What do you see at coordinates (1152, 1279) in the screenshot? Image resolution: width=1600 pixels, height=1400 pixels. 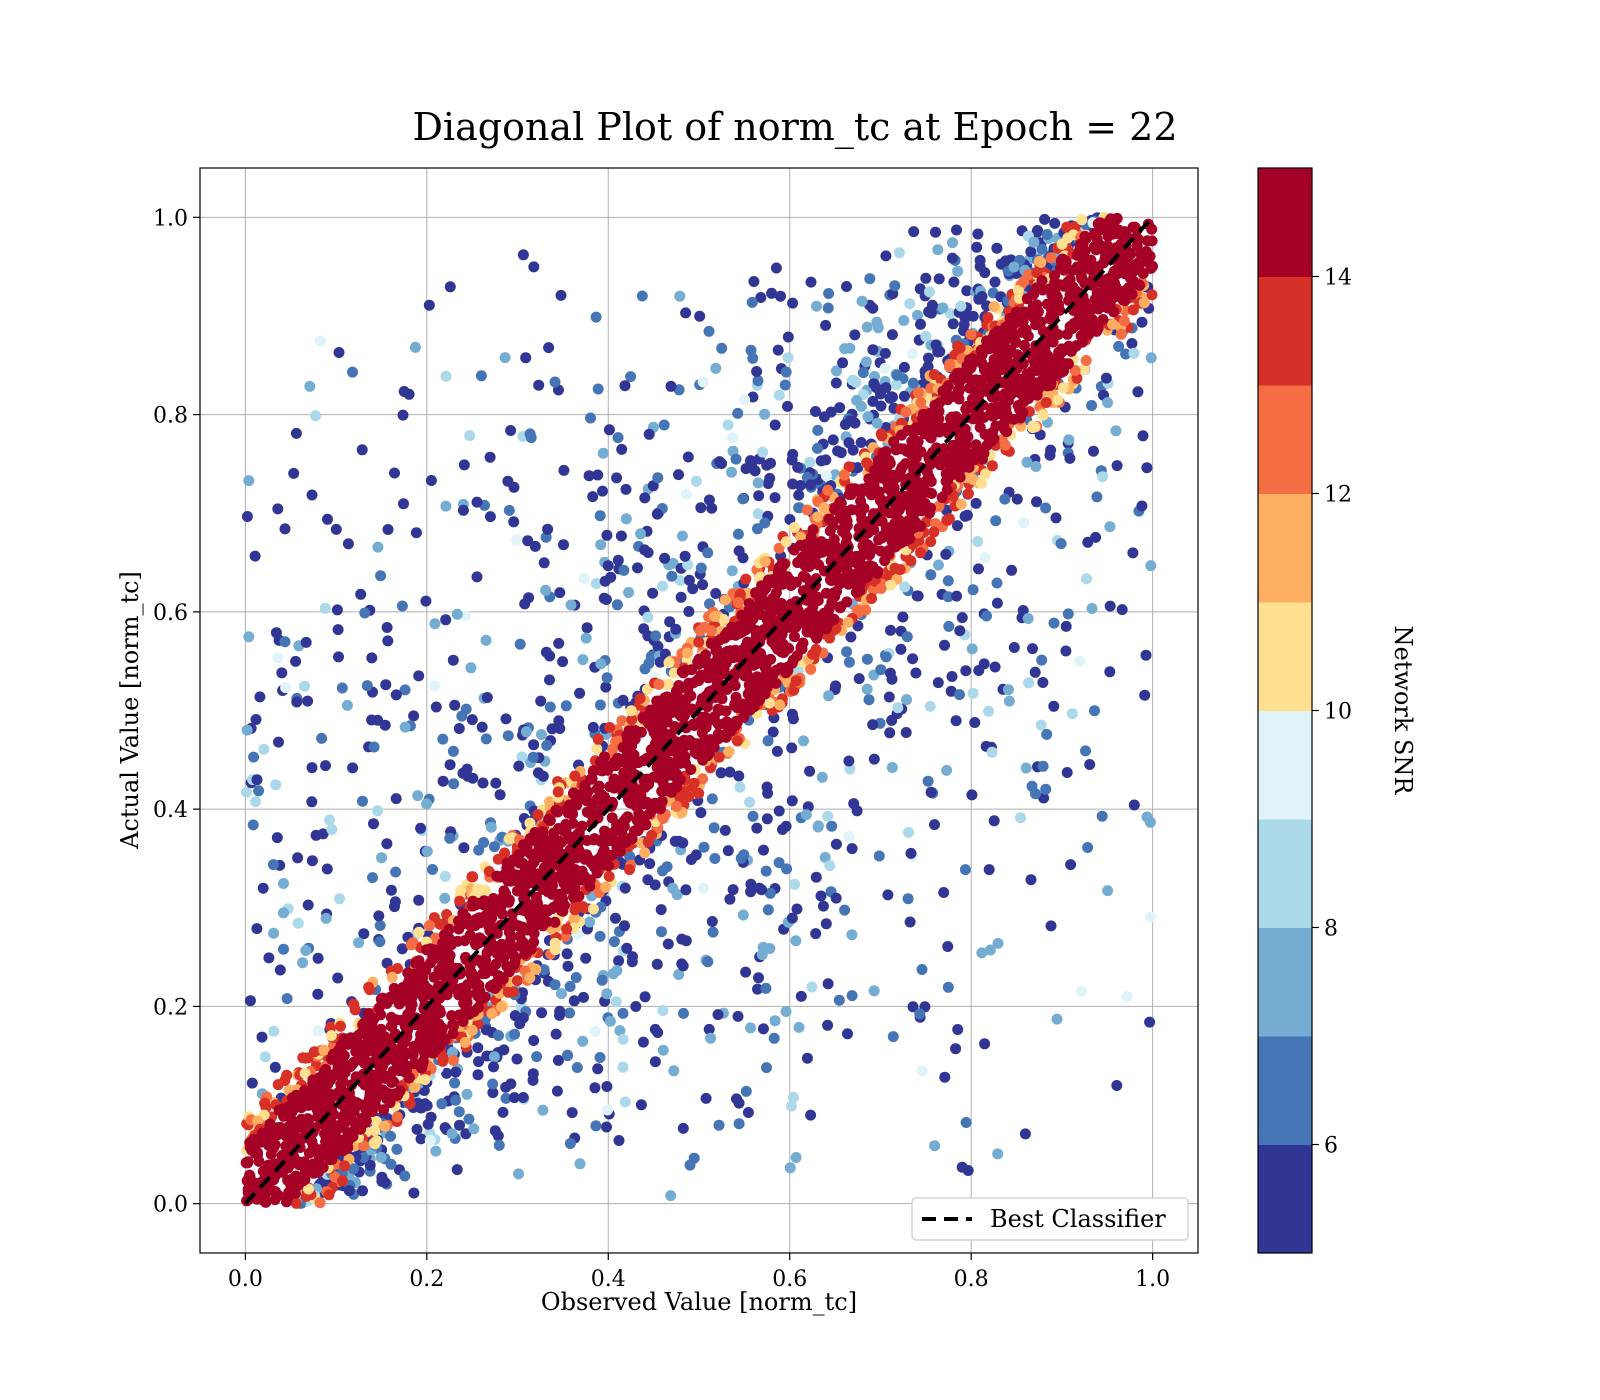 I see `x-tick-label: 1.0` at bounding box center [1152, 1279].